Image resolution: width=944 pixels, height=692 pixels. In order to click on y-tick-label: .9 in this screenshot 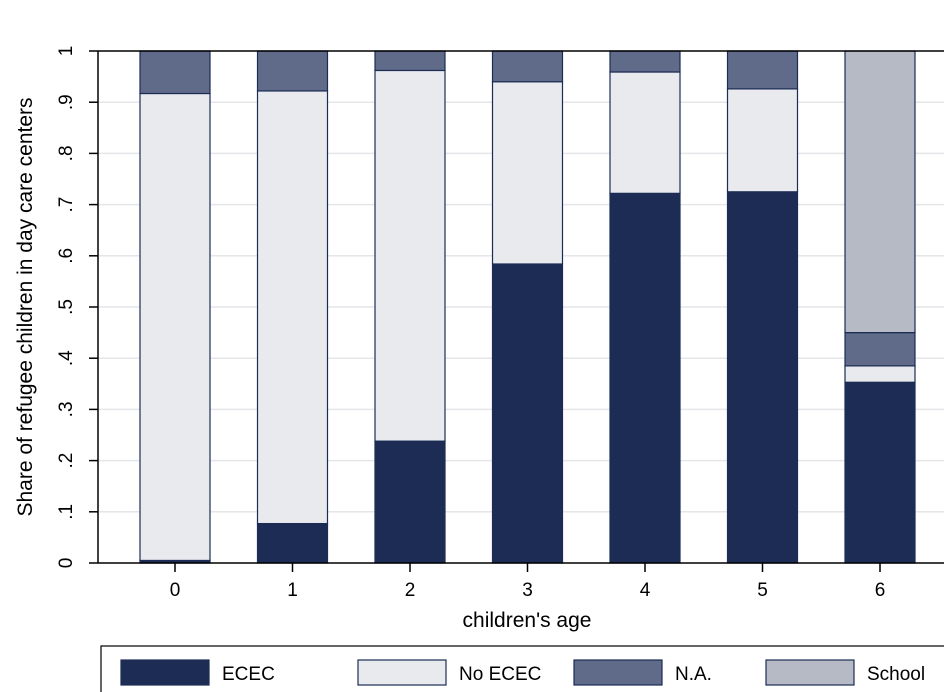, I will do `click(66, 102)`.